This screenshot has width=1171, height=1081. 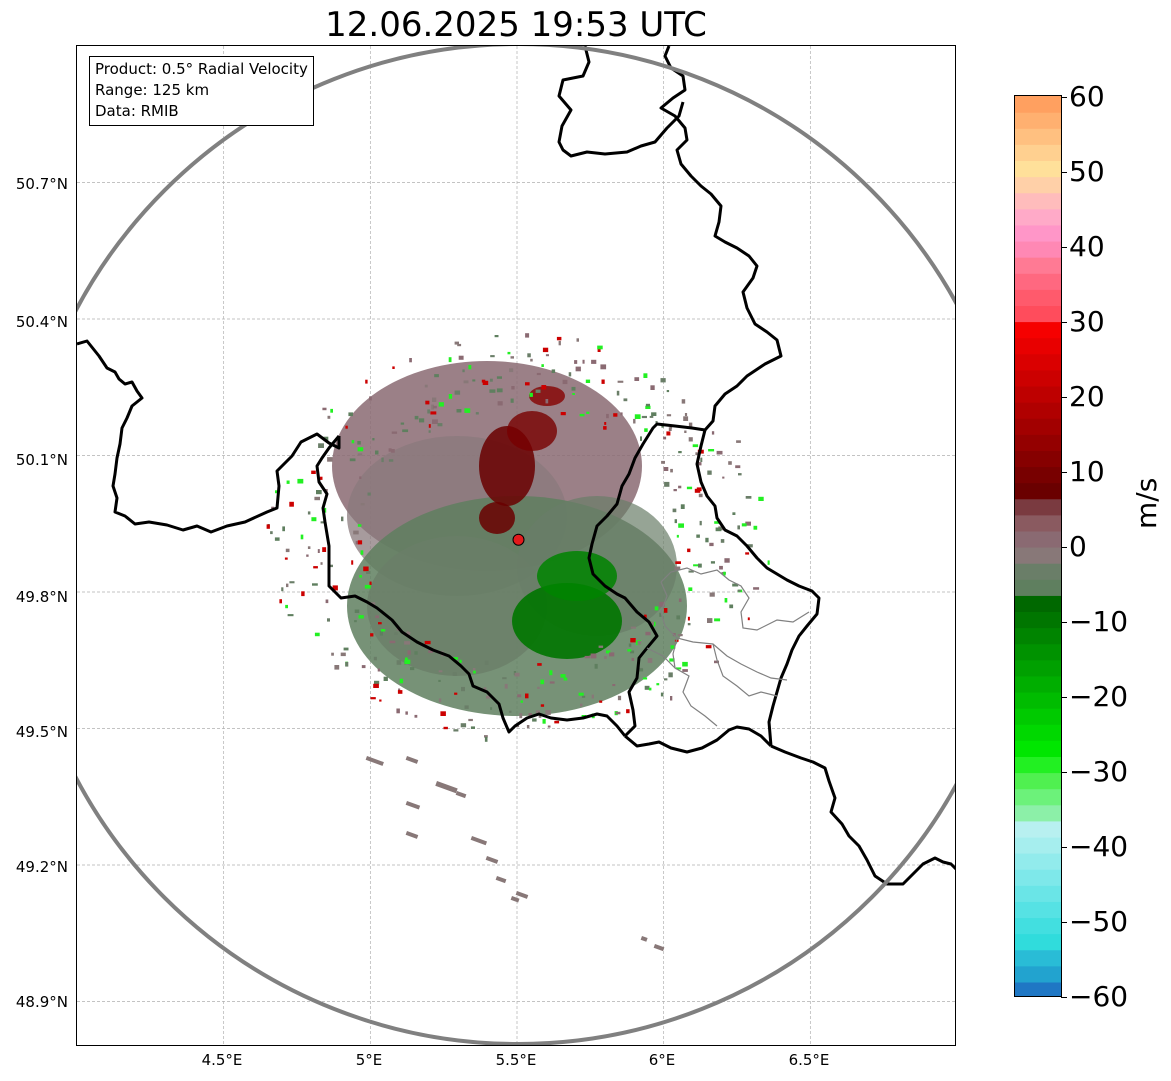 I want to click on colorbar-tick-label: 20, so click(x=1087, y=396).